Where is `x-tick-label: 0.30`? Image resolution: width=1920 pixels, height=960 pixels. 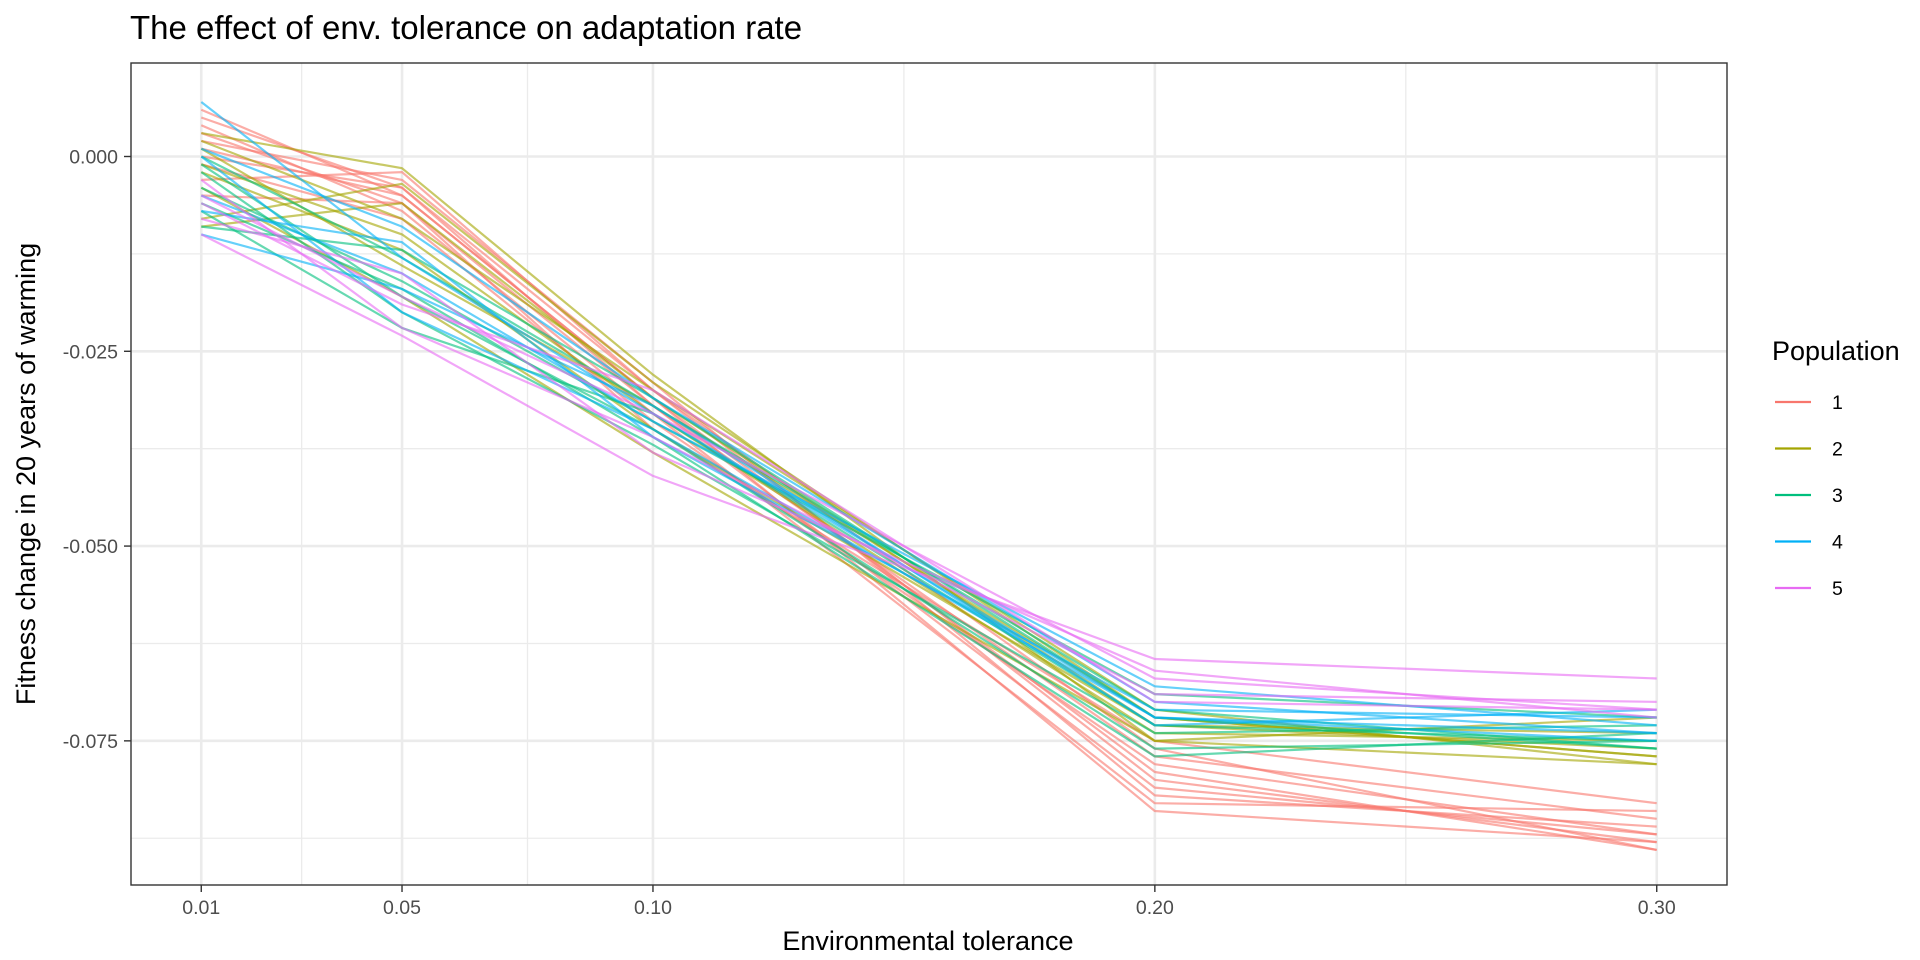 x-tick-label: 0.30 is located at coordinates (1657, 908).